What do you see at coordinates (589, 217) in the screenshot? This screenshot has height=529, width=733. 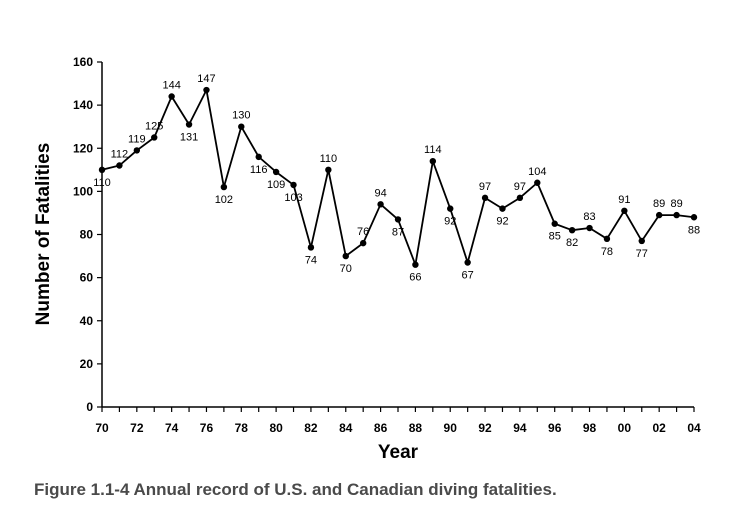 I see `data-label: 83` at bounding box center [589, 217].